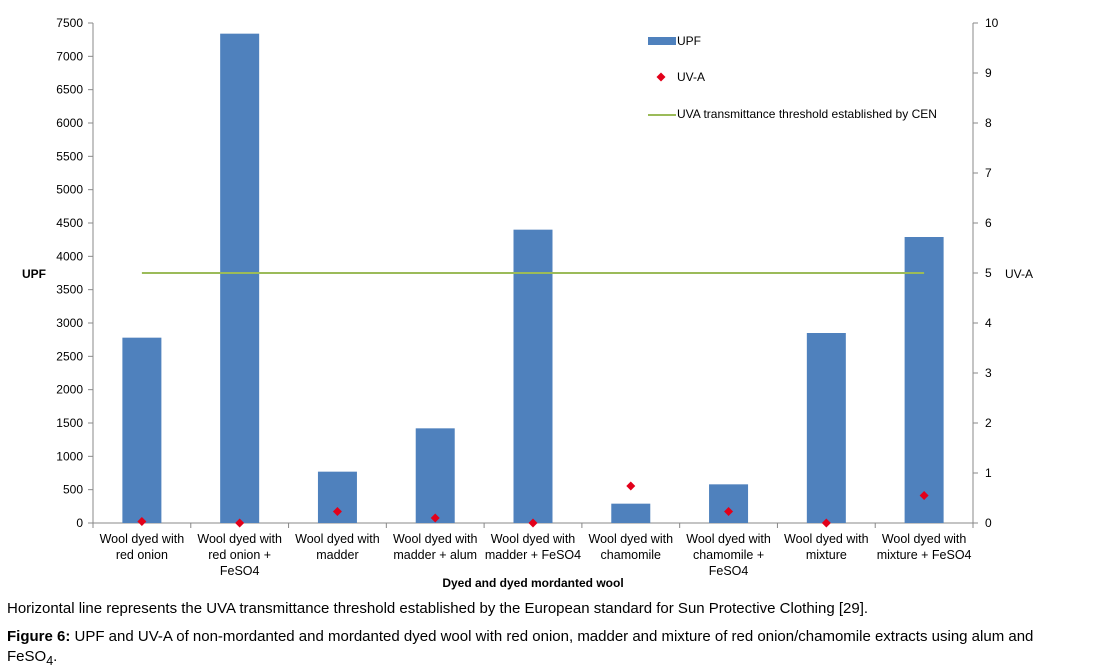 The width and height of the screenshot is (1100, 671). What do you see at coordinates (988, 523) in the screenshot?
I see `right-tick-label: 0` at bounding box center [988, 523].